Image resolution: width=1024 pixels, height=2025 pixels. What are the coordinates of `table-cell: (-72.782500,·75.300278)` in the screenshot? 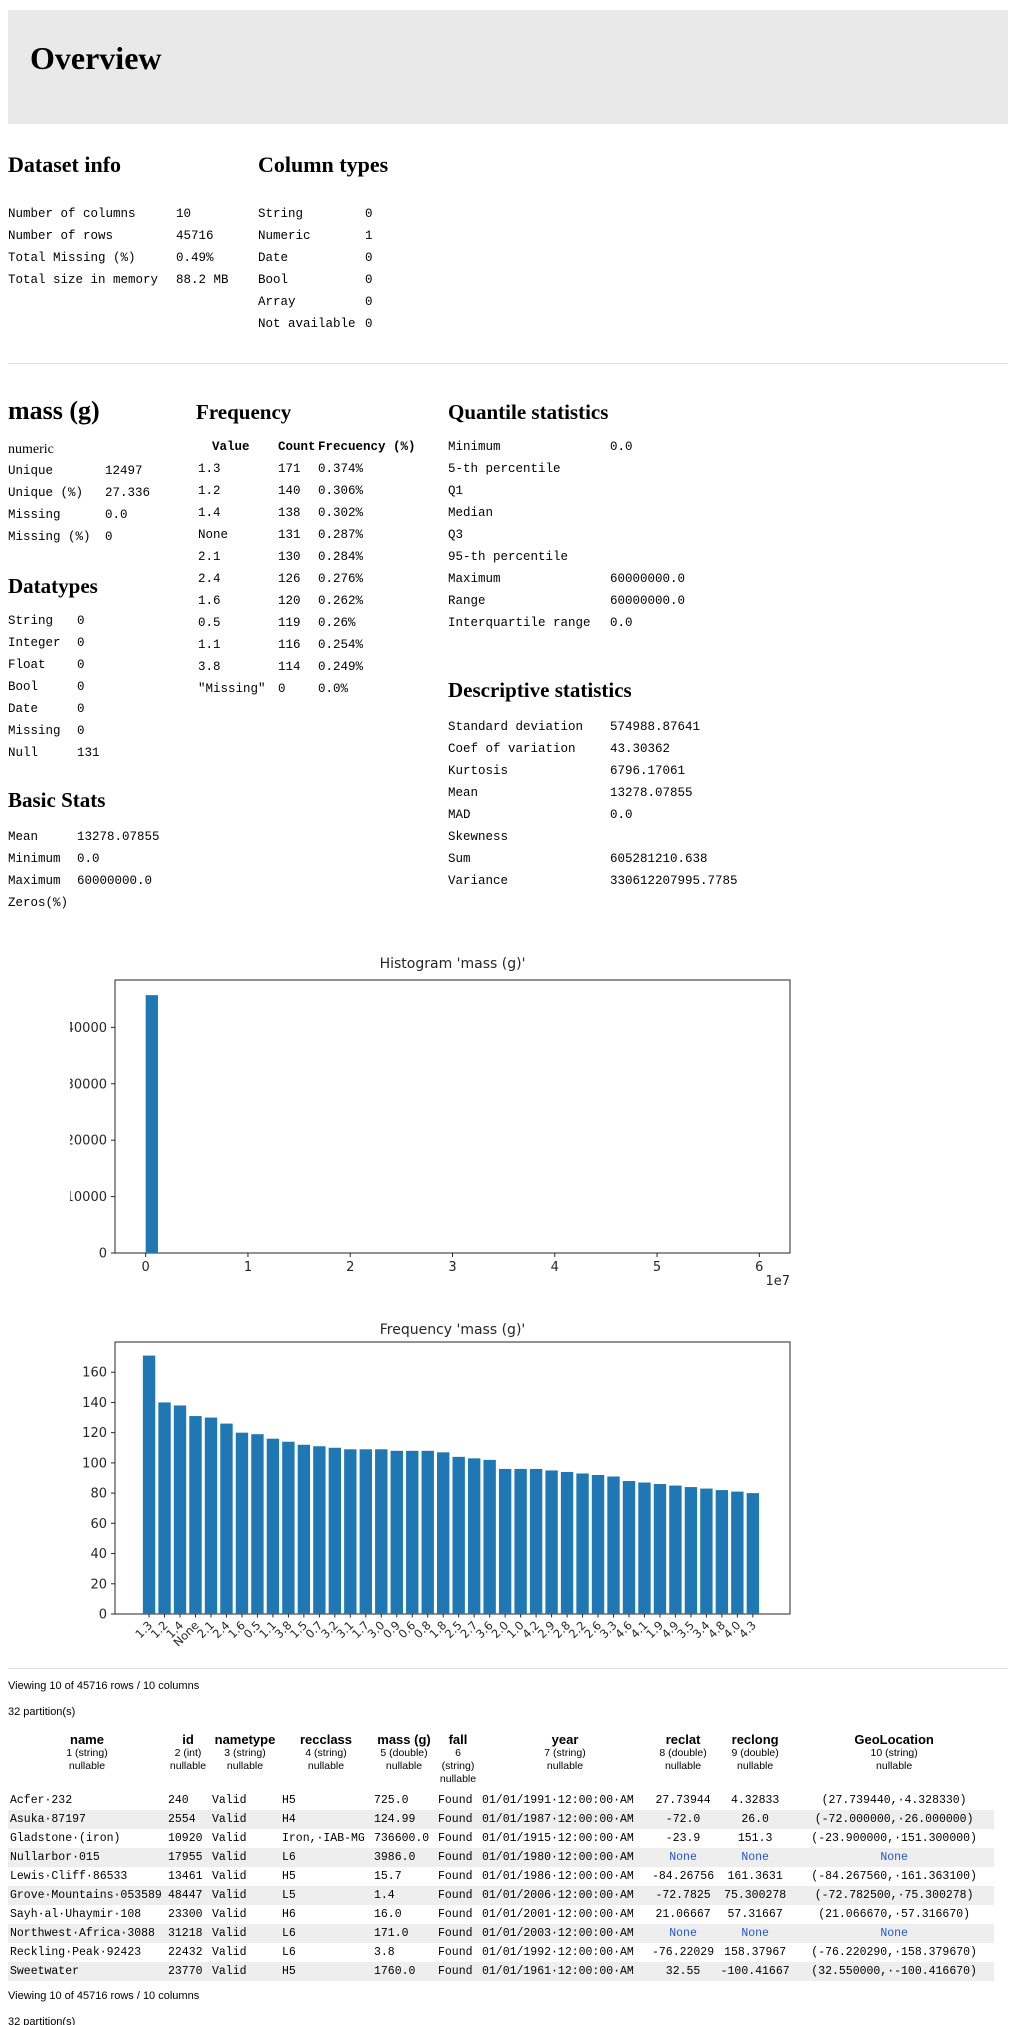 It's located at (894, 1895).